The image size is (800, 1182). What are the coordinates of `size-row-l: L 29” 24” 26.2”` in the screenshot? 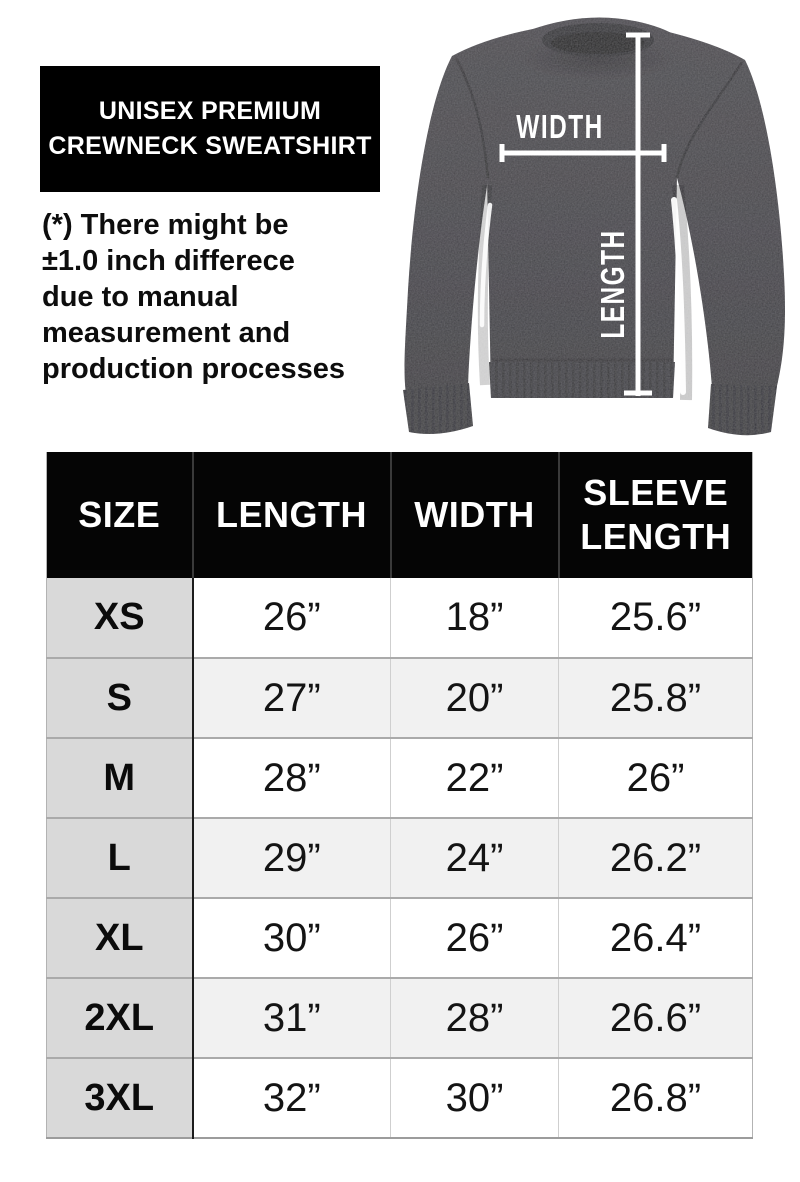 It's located at (399, 857).